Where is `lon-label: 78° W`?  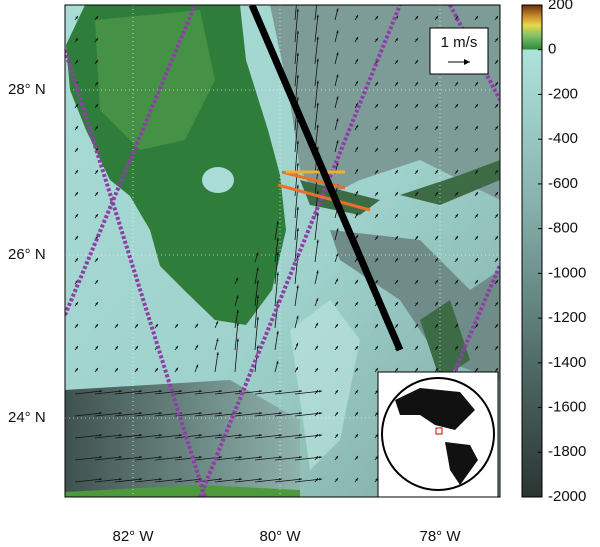
lon-label: 78° W is located at coordinates (440, 536).